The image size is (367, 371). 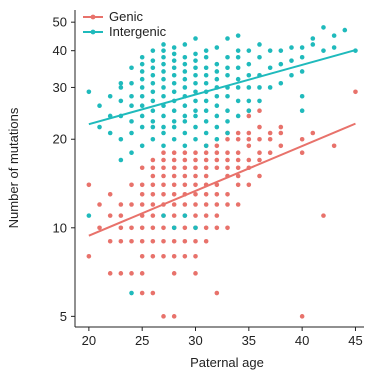 What do you see at coordinates (60, 50) in the screenshot?
I see `y-tick-label: 40` at bounding box center [60, 50].